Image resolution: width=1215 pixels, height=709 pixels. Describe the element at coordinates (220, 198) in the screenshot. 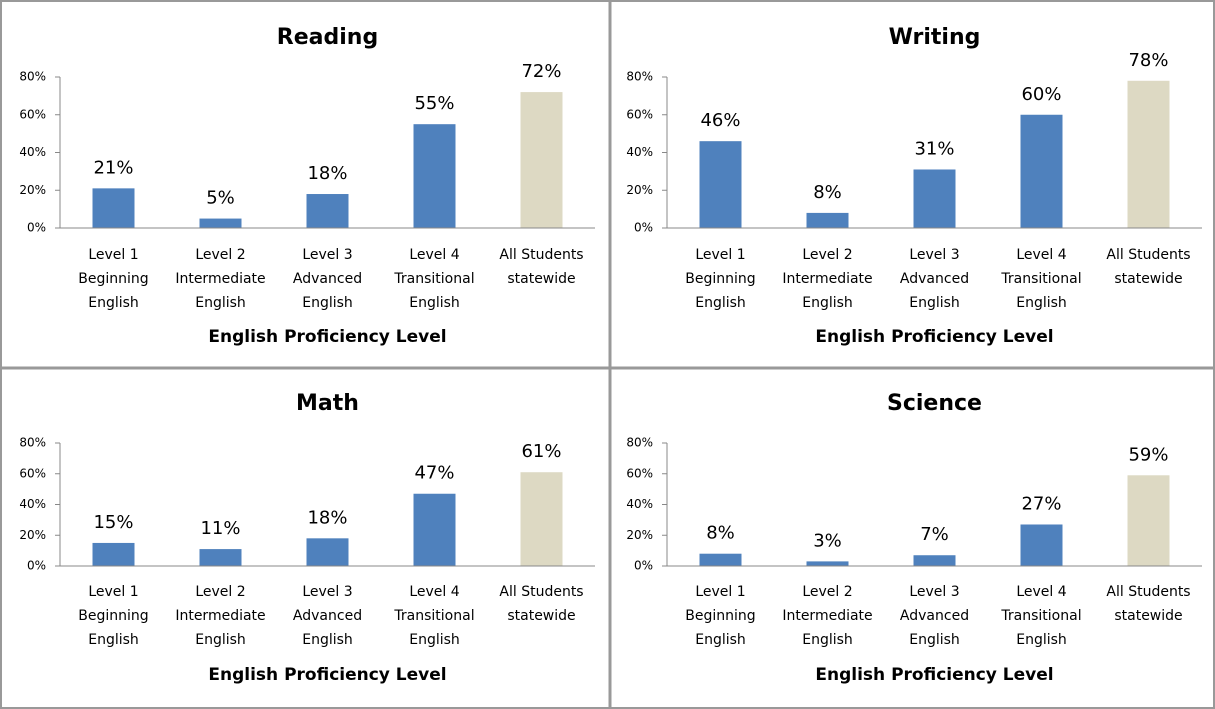

I see `value-label: 5%` at that location.